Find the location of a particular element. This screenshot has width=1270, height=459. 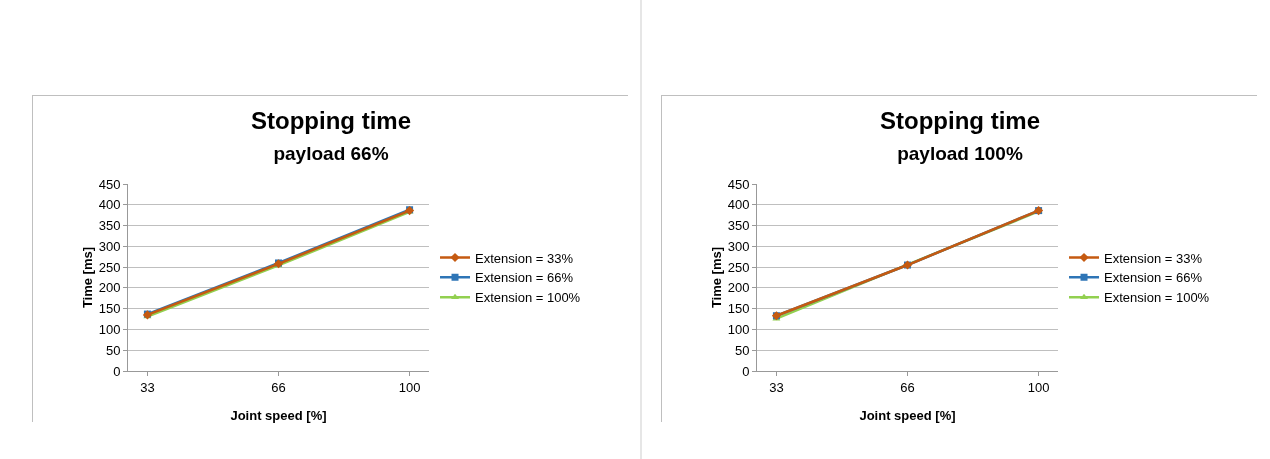

chart-subtitle: payload 100% is located at coordinates (960, 153).